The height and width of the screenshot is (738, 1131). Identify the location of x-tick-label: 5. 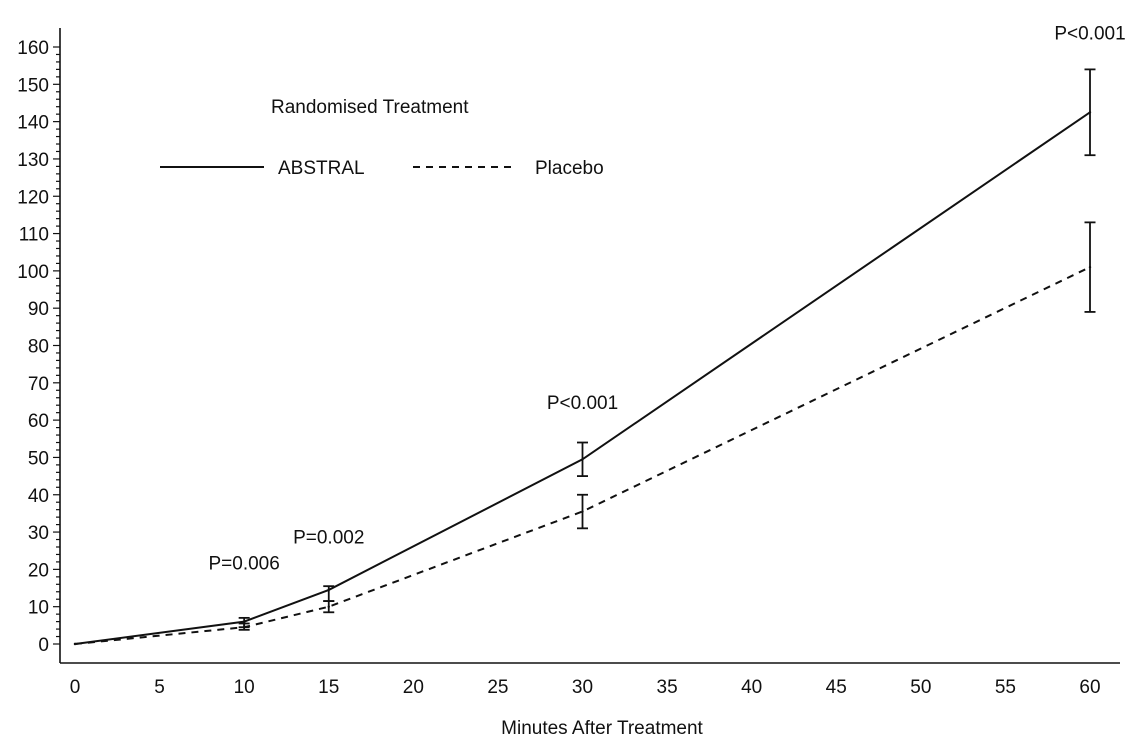
(159, 687).